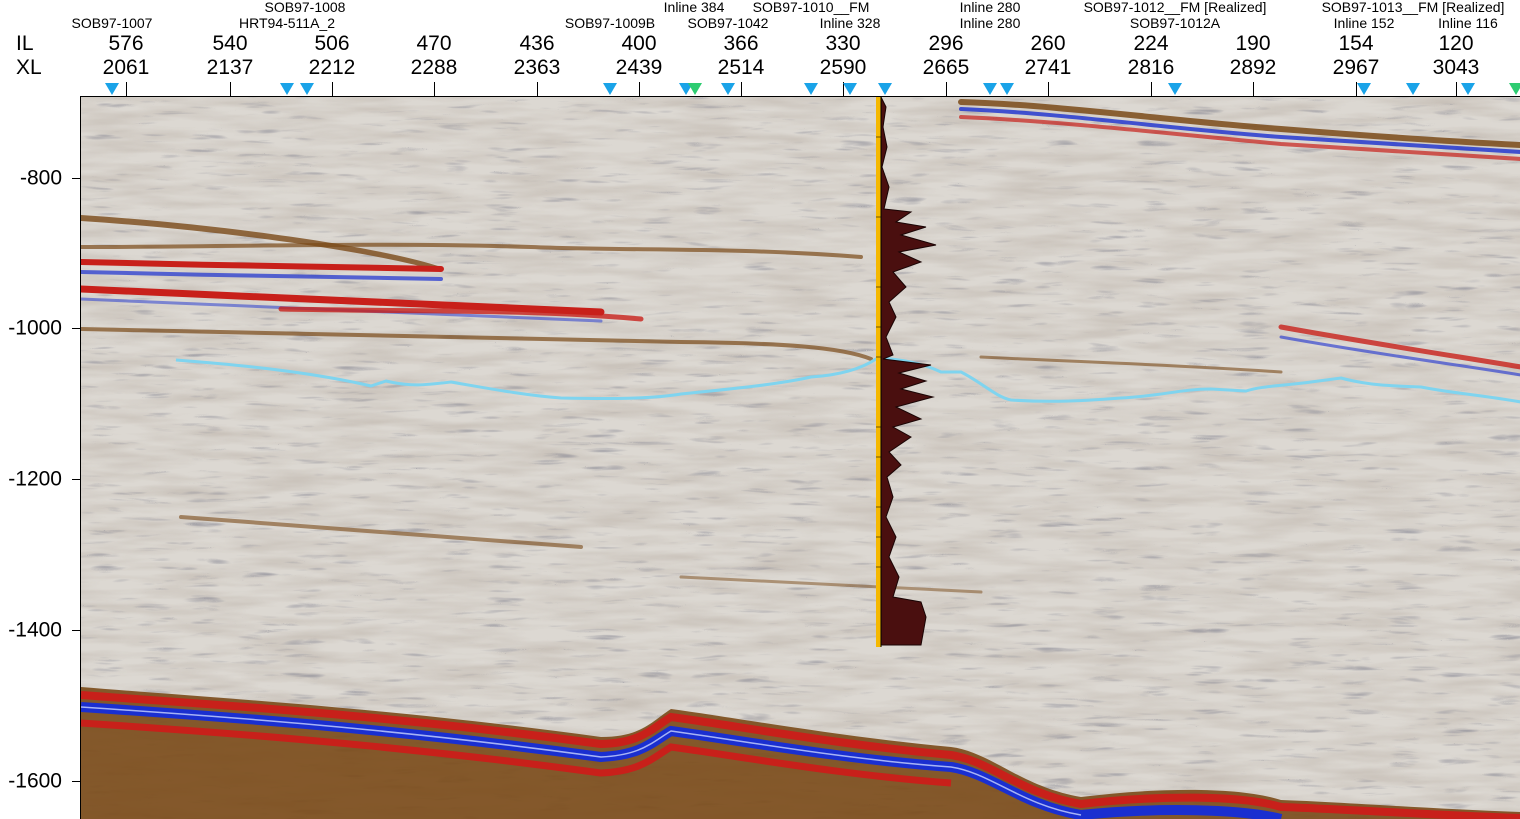 This screenshot has width=1520, height=819. What do you see at coordinates (741, 67) in the screenshot?
I see `xl-tick-label: 2514` at bounding box center [741, 67].